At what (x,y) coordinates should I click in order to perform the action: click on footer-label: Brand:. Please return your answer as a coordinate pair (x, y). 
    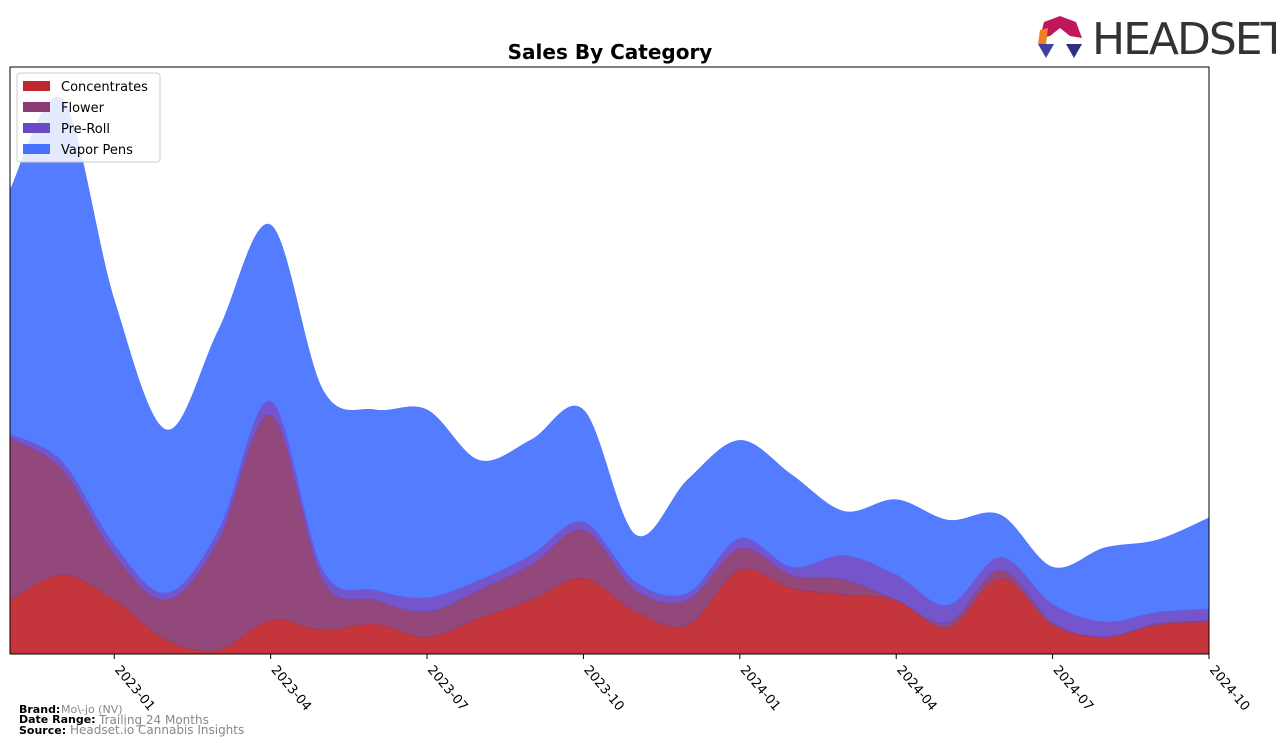
    Looking at the image, I should click on (39, 709).